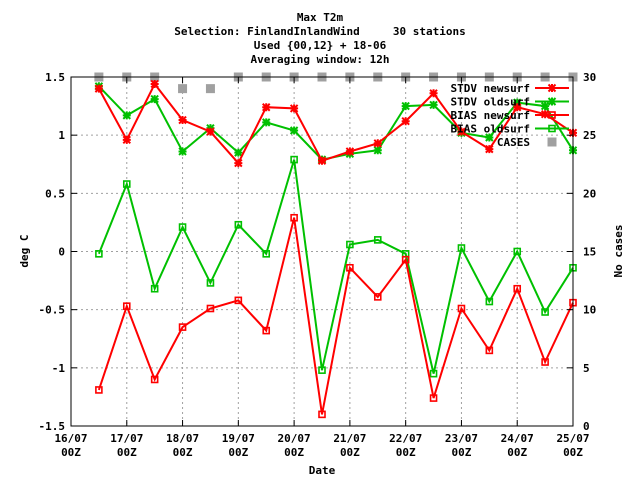 This screenshot has width=640, height=480. What do you see at coordinates (589, 252) in the screenshot?
I see `y2-tick-label: 15` at bounding box center [589, 252].